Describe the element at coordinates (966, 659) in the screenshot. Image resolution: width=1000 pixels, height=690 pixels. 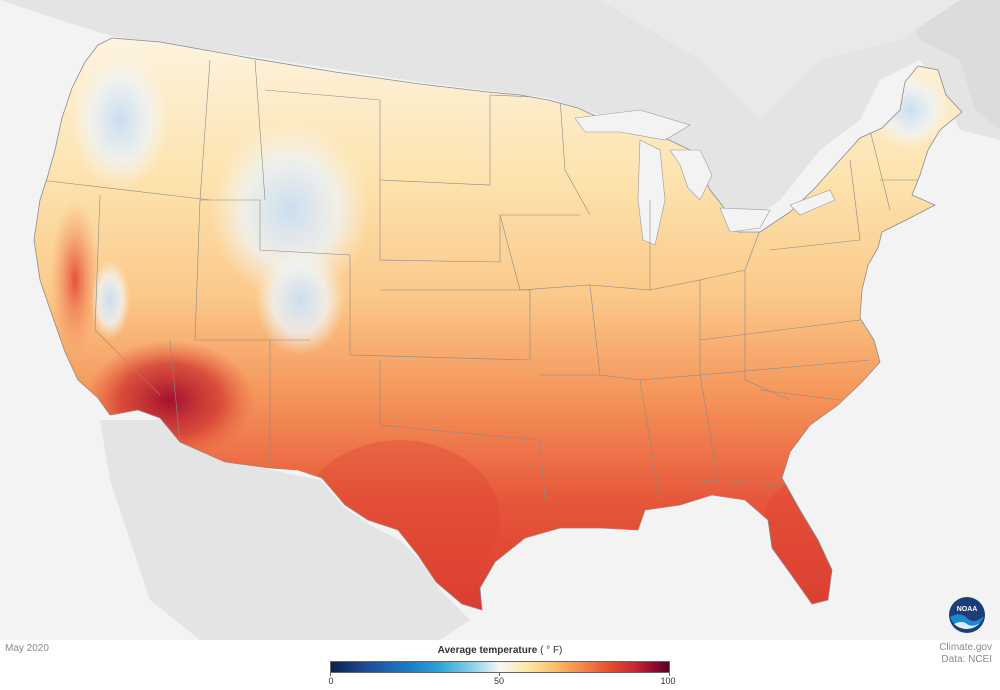
I see `credit-data-source: Data: NCEI` at that location.